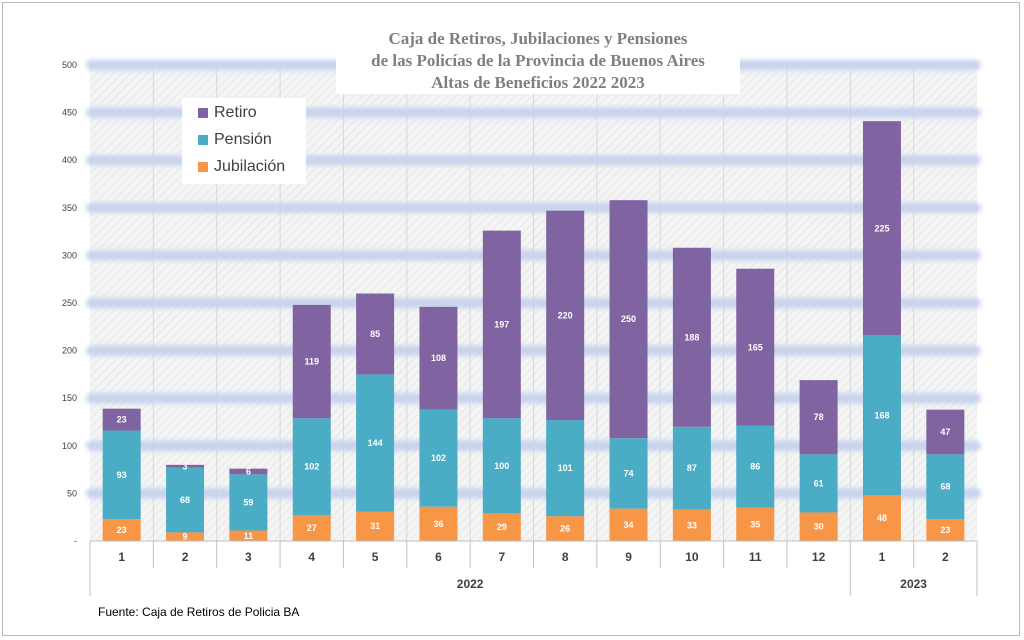 The width and height of the screenshot is (1024, 640). What do you see at coordinates (375, 526) in the screenshot?
I see `data-label-jubilacion: 31` at bounding box center [375, 526].